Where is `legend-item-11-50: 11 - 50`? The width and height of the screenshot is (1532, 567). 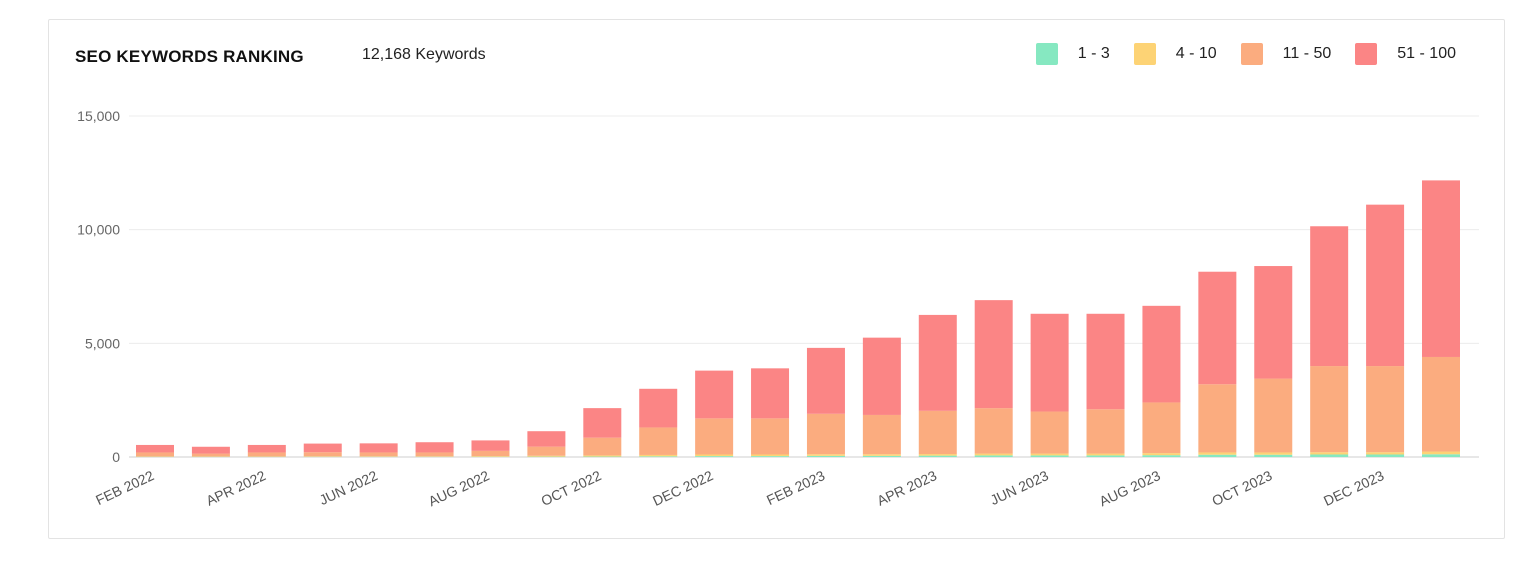
legend-item-11-50: 11 - 50 is located at coordinates (1285, 54).